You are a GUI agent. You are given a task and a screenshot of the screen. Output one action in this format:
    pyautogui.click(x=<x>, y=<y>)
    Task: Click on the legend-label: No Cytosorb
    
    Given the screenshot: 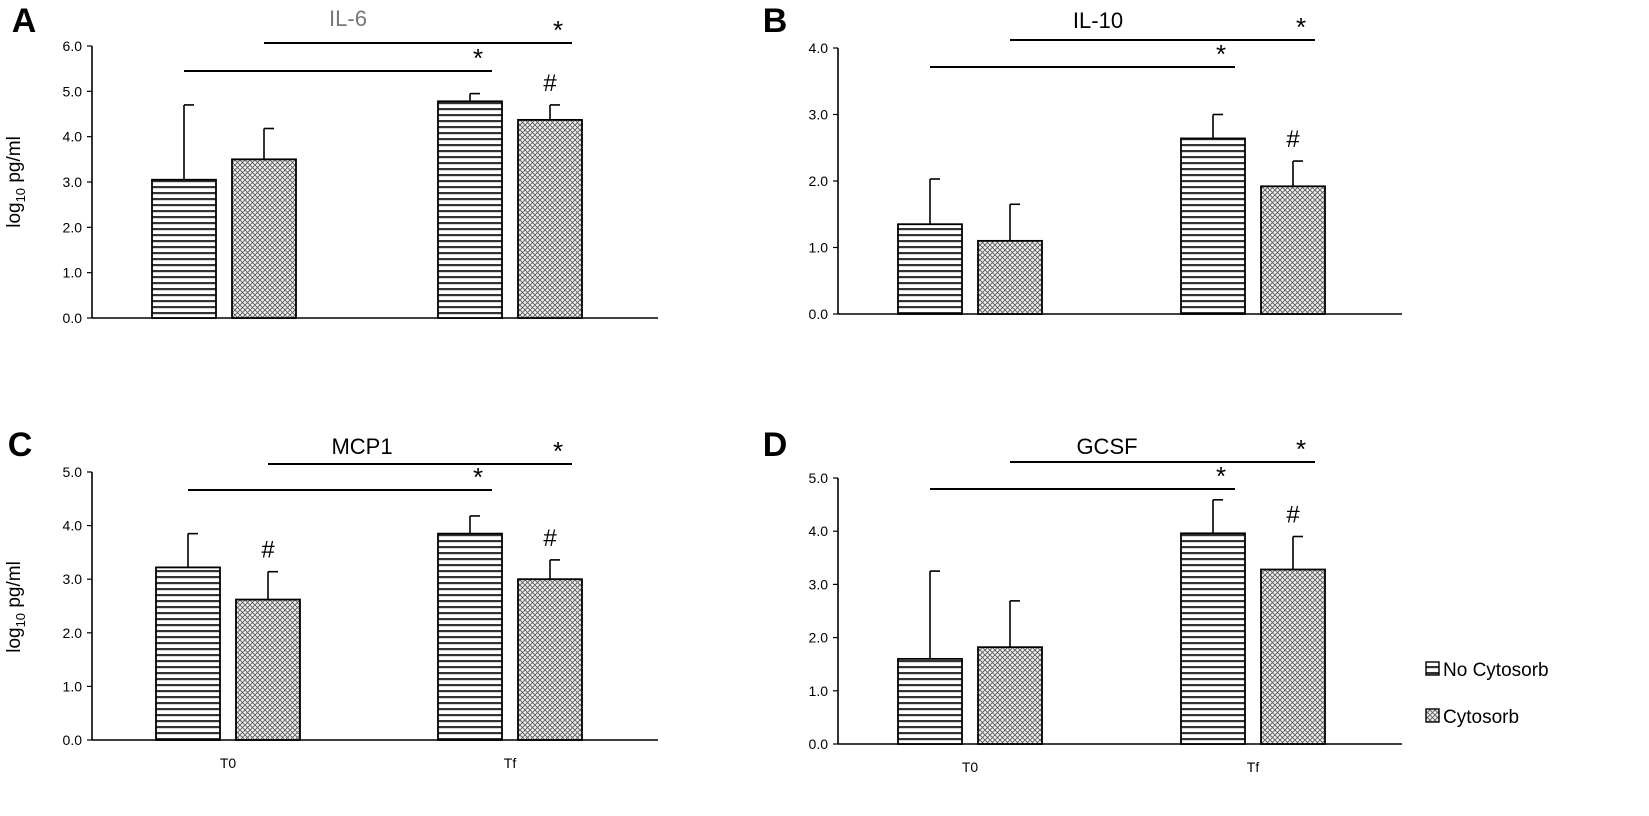 What is the action you would take?
    pyautogui.click(x=1496, y=670)
    